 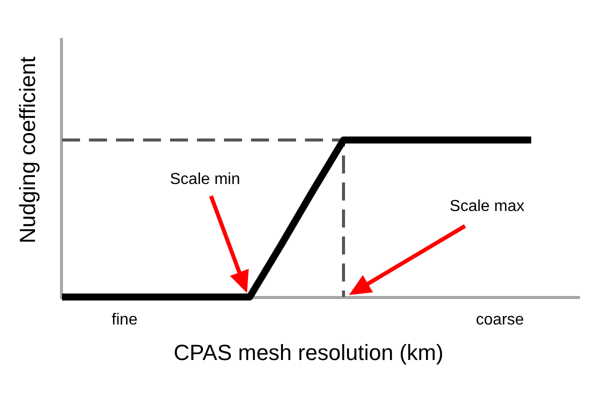 I want to click on x-tick-label: fine, so click(x=125, y=319).